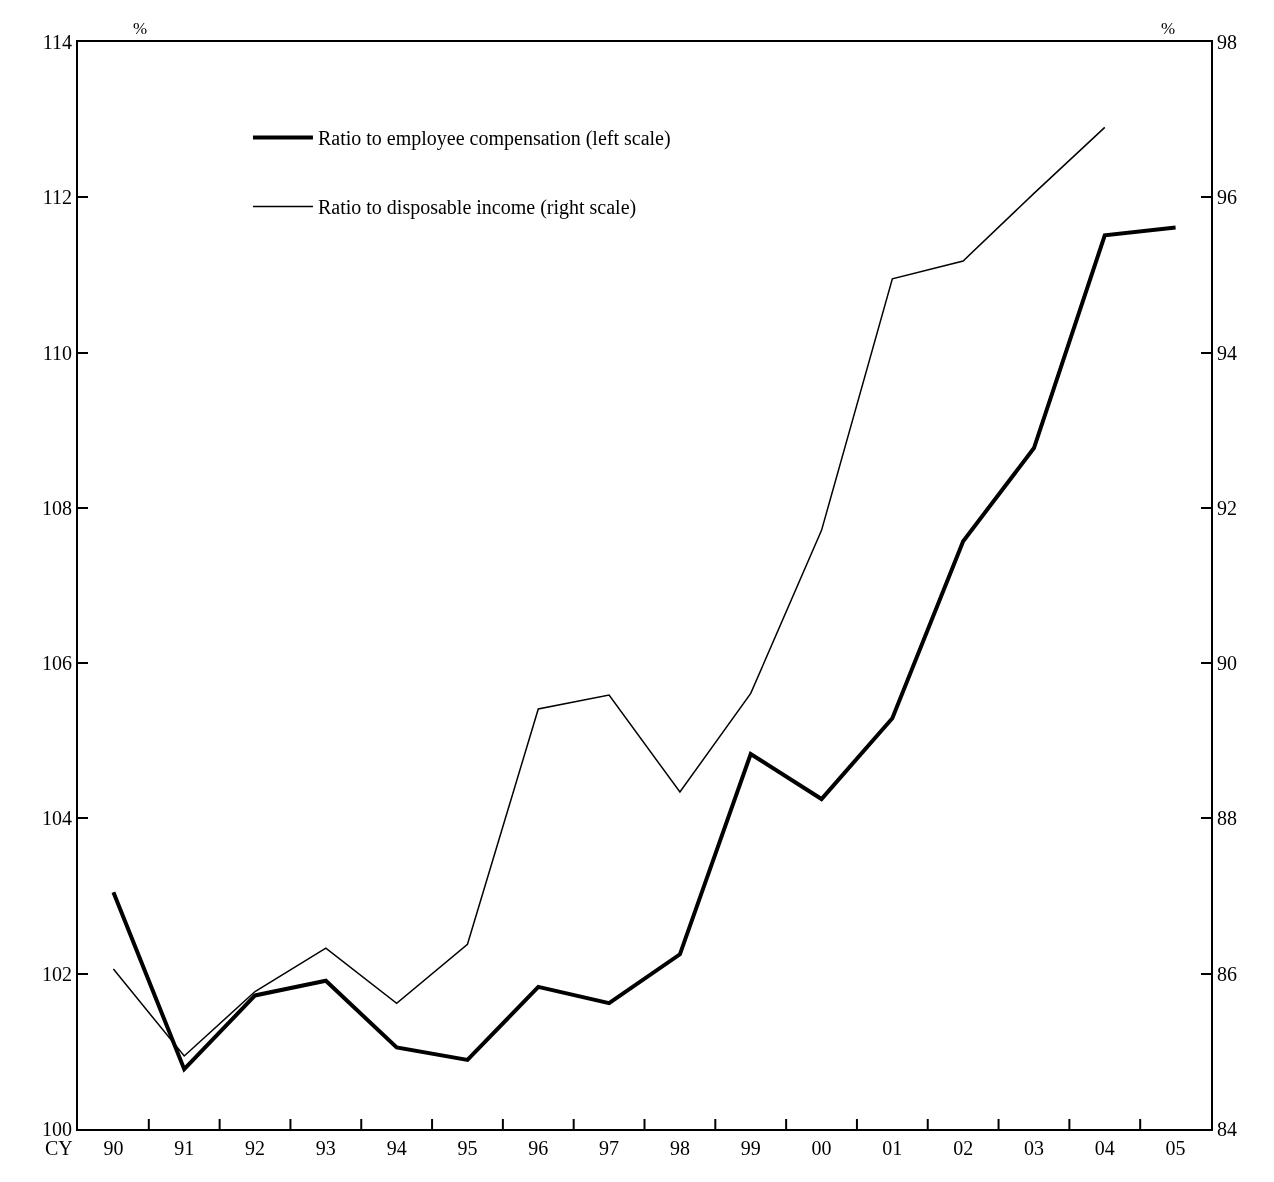 This screenshot has height=1182, width=1274. Describe the element at coordinates (59, 1148) in the screenshot. I see `x-axis-title: CY` at that location.